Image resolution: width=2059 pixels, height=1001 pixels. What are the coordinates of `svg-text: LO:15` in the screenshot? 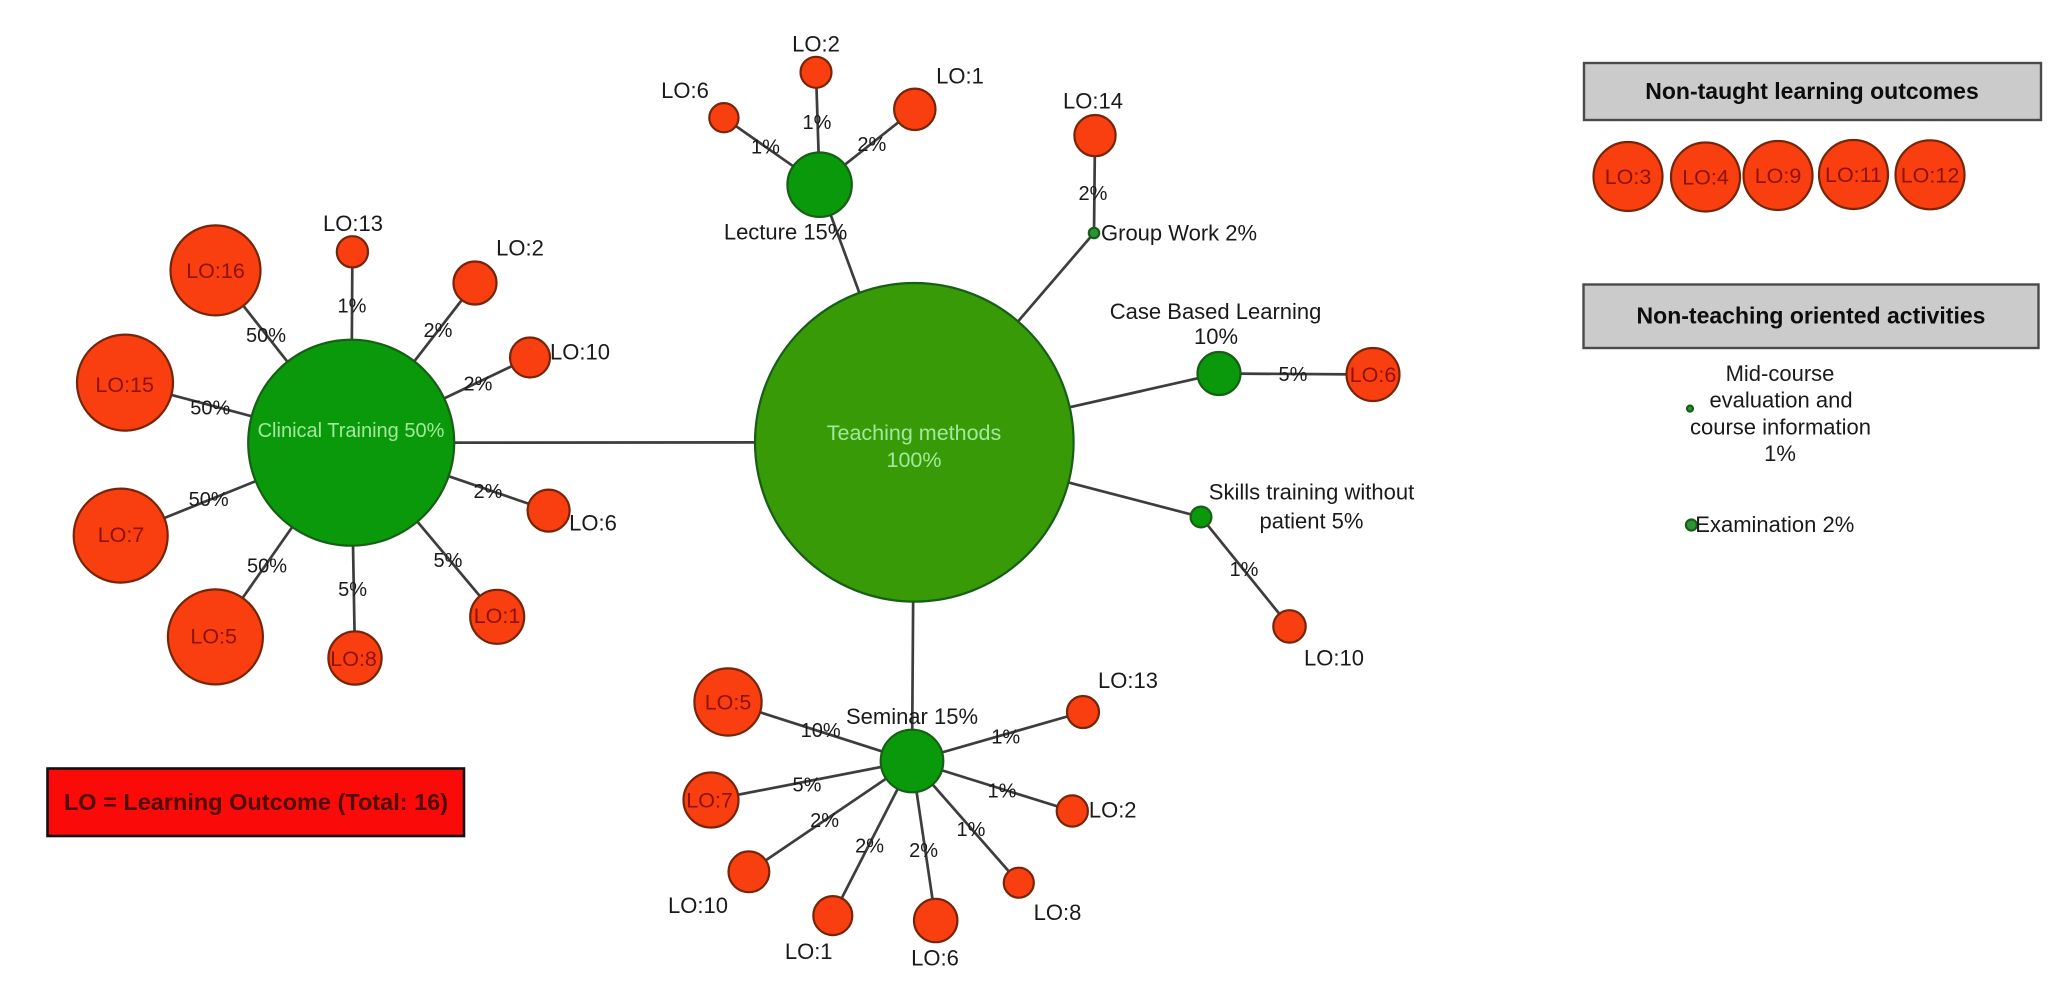 It's located at (124, 385).